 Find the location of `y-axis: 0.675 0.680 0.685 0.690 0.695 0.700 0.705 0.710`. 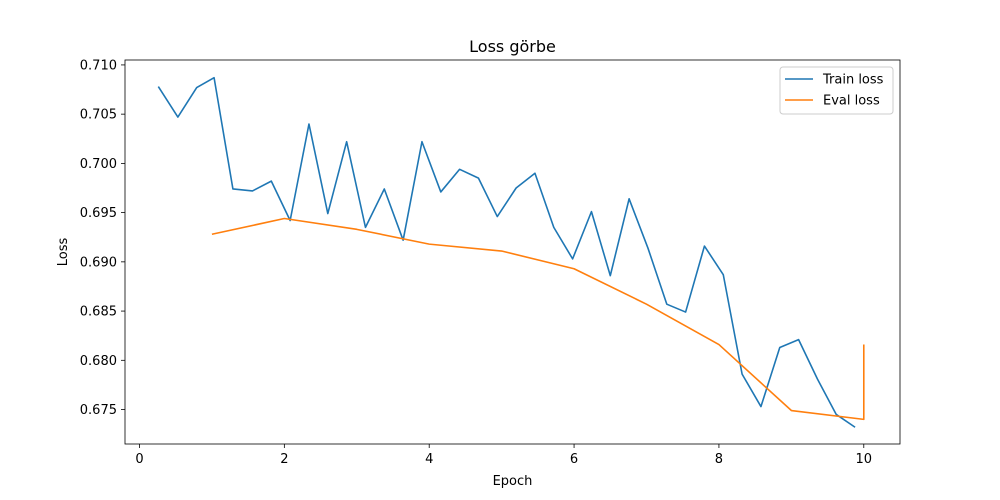

y-axis: 0.675 0.680 0.685 0.690 0.695 0.700 0.705 0.710 is located at coordinates (102, 238).